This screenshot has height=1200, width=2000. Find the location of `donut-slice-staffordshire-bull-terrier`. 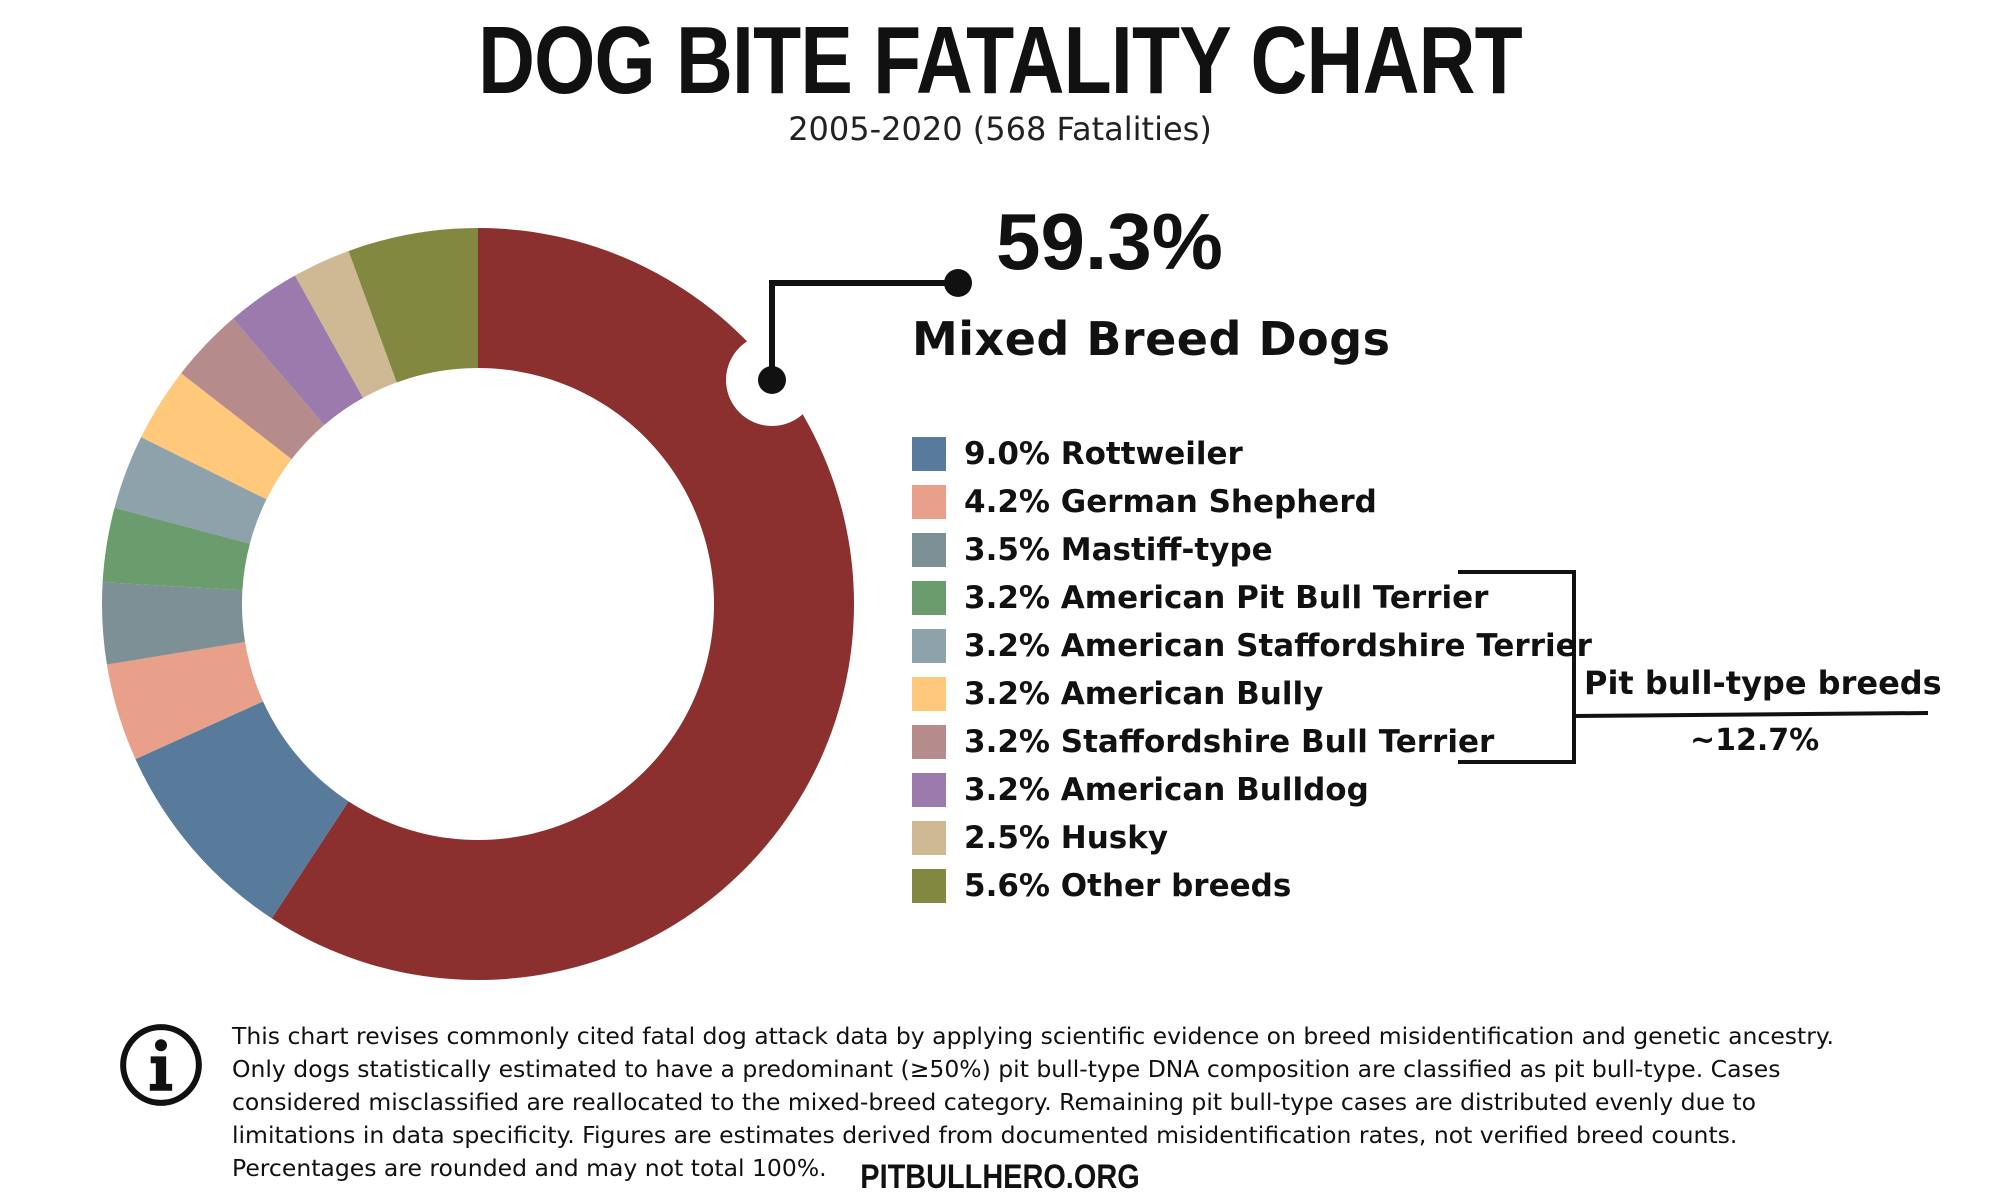

donut-slice-staffordshire-bull-terrier is located at coordinates (253, 389).